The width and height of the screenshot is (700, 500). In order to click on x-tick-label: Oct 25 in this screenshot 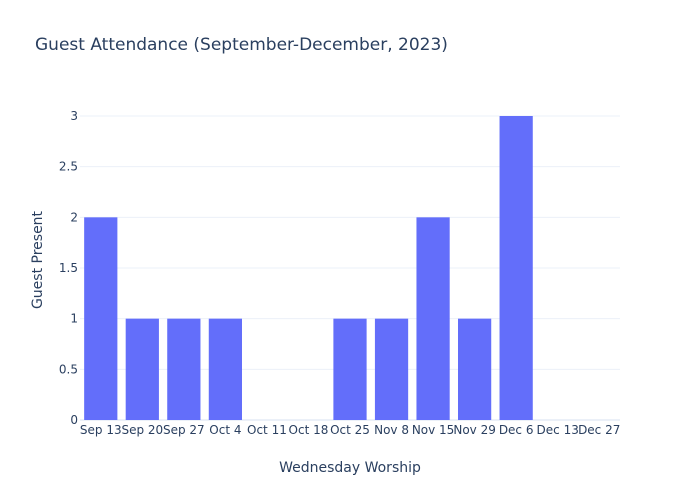, I will do `click(350, 430)`.